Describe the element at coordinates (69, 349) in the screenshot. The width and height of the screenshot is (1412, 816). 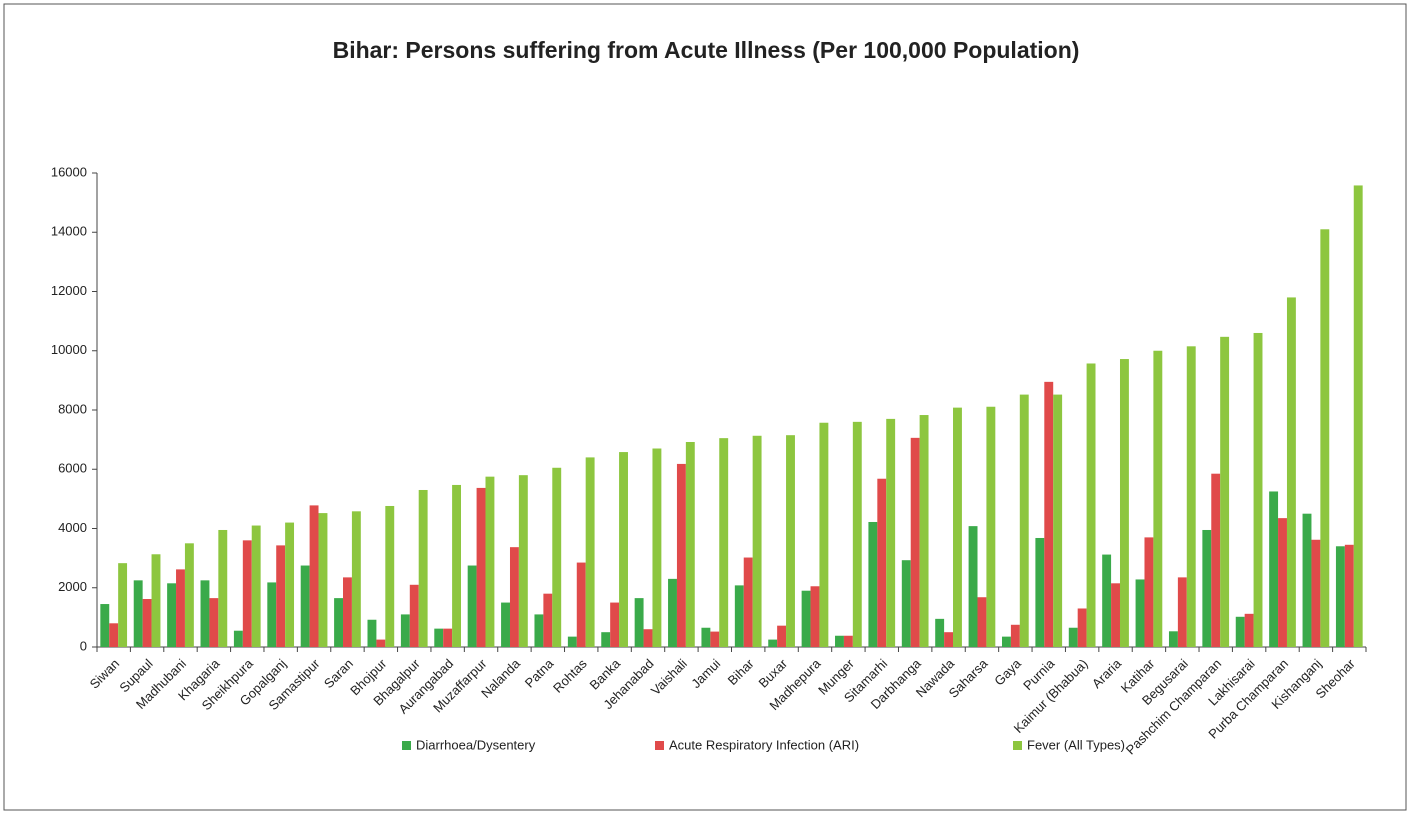
I see `y-tick-label: 10000` at that location.